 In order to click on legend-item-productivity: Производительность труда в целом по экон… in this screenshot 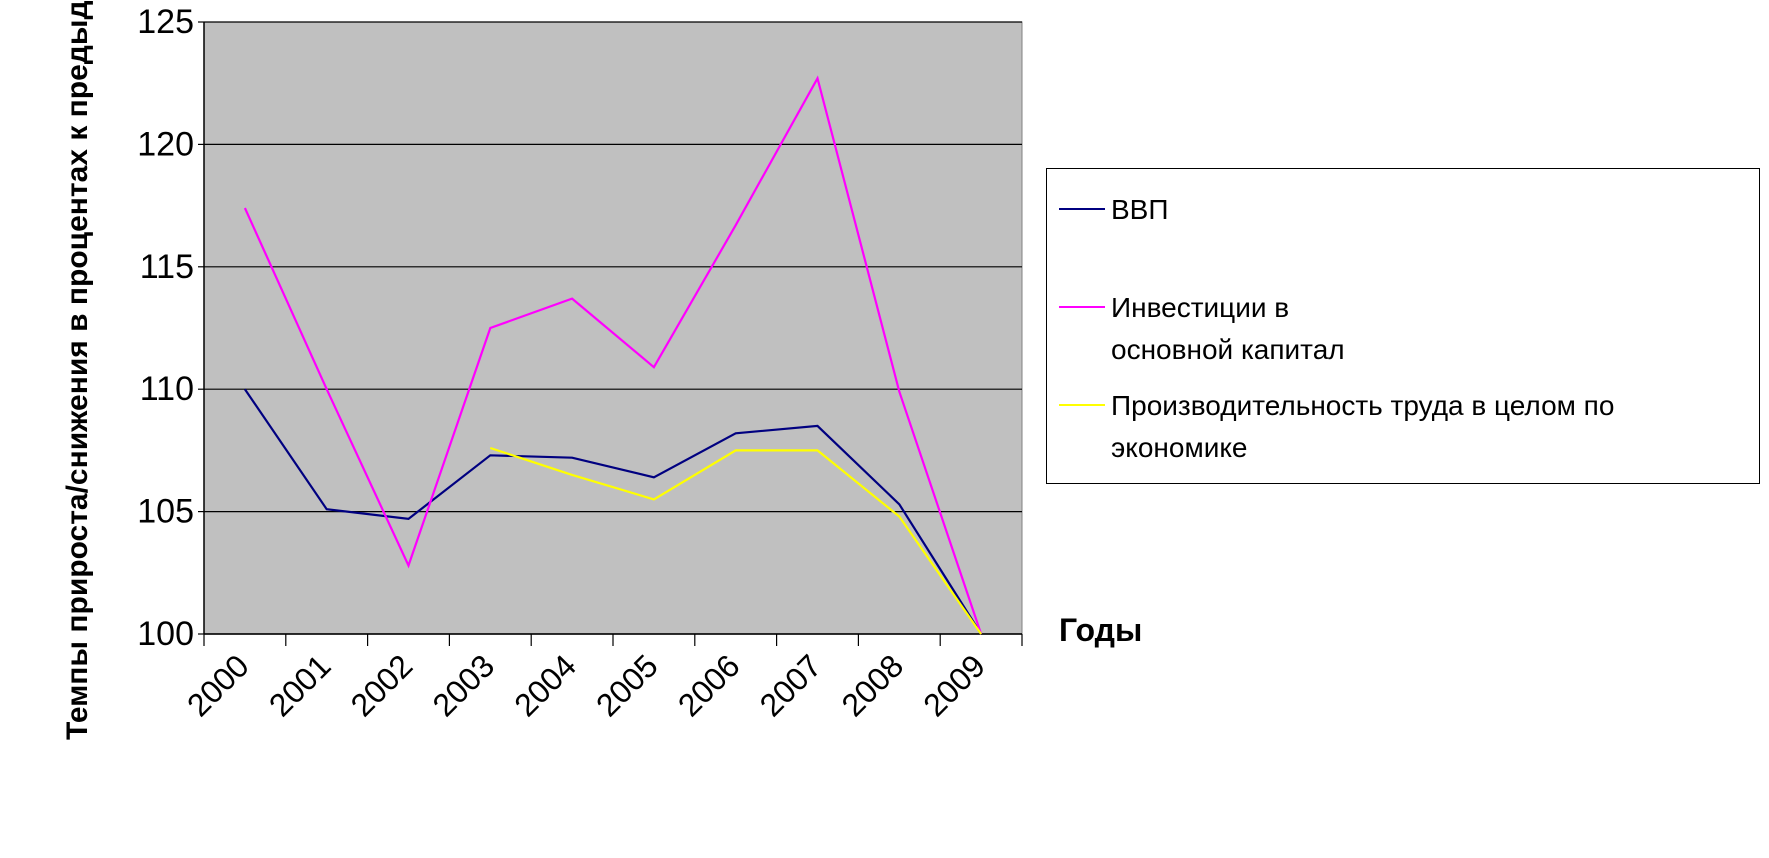, I will do `click(1395, 427)`.